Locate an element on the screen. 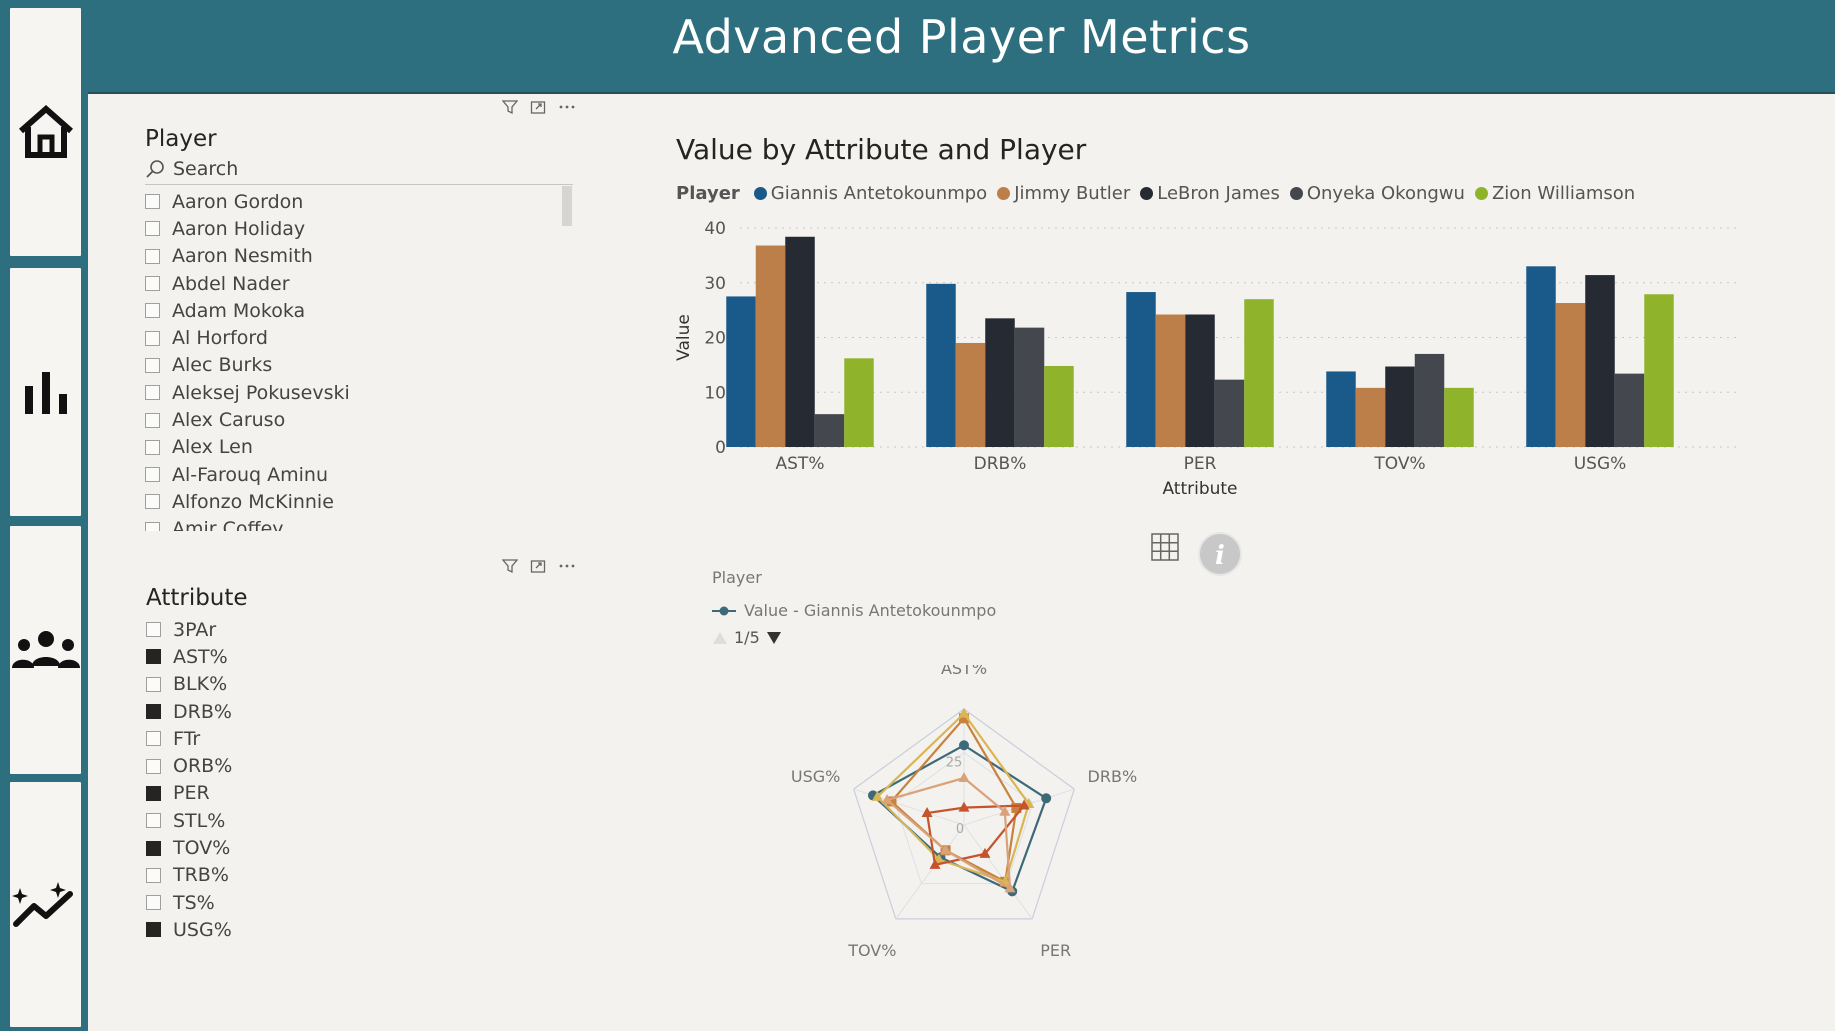 This screenshot has height=1031, width=1835. radar-legend-entry: Value - Giannis Antetokounmpo is located at coordinates (854, 610).